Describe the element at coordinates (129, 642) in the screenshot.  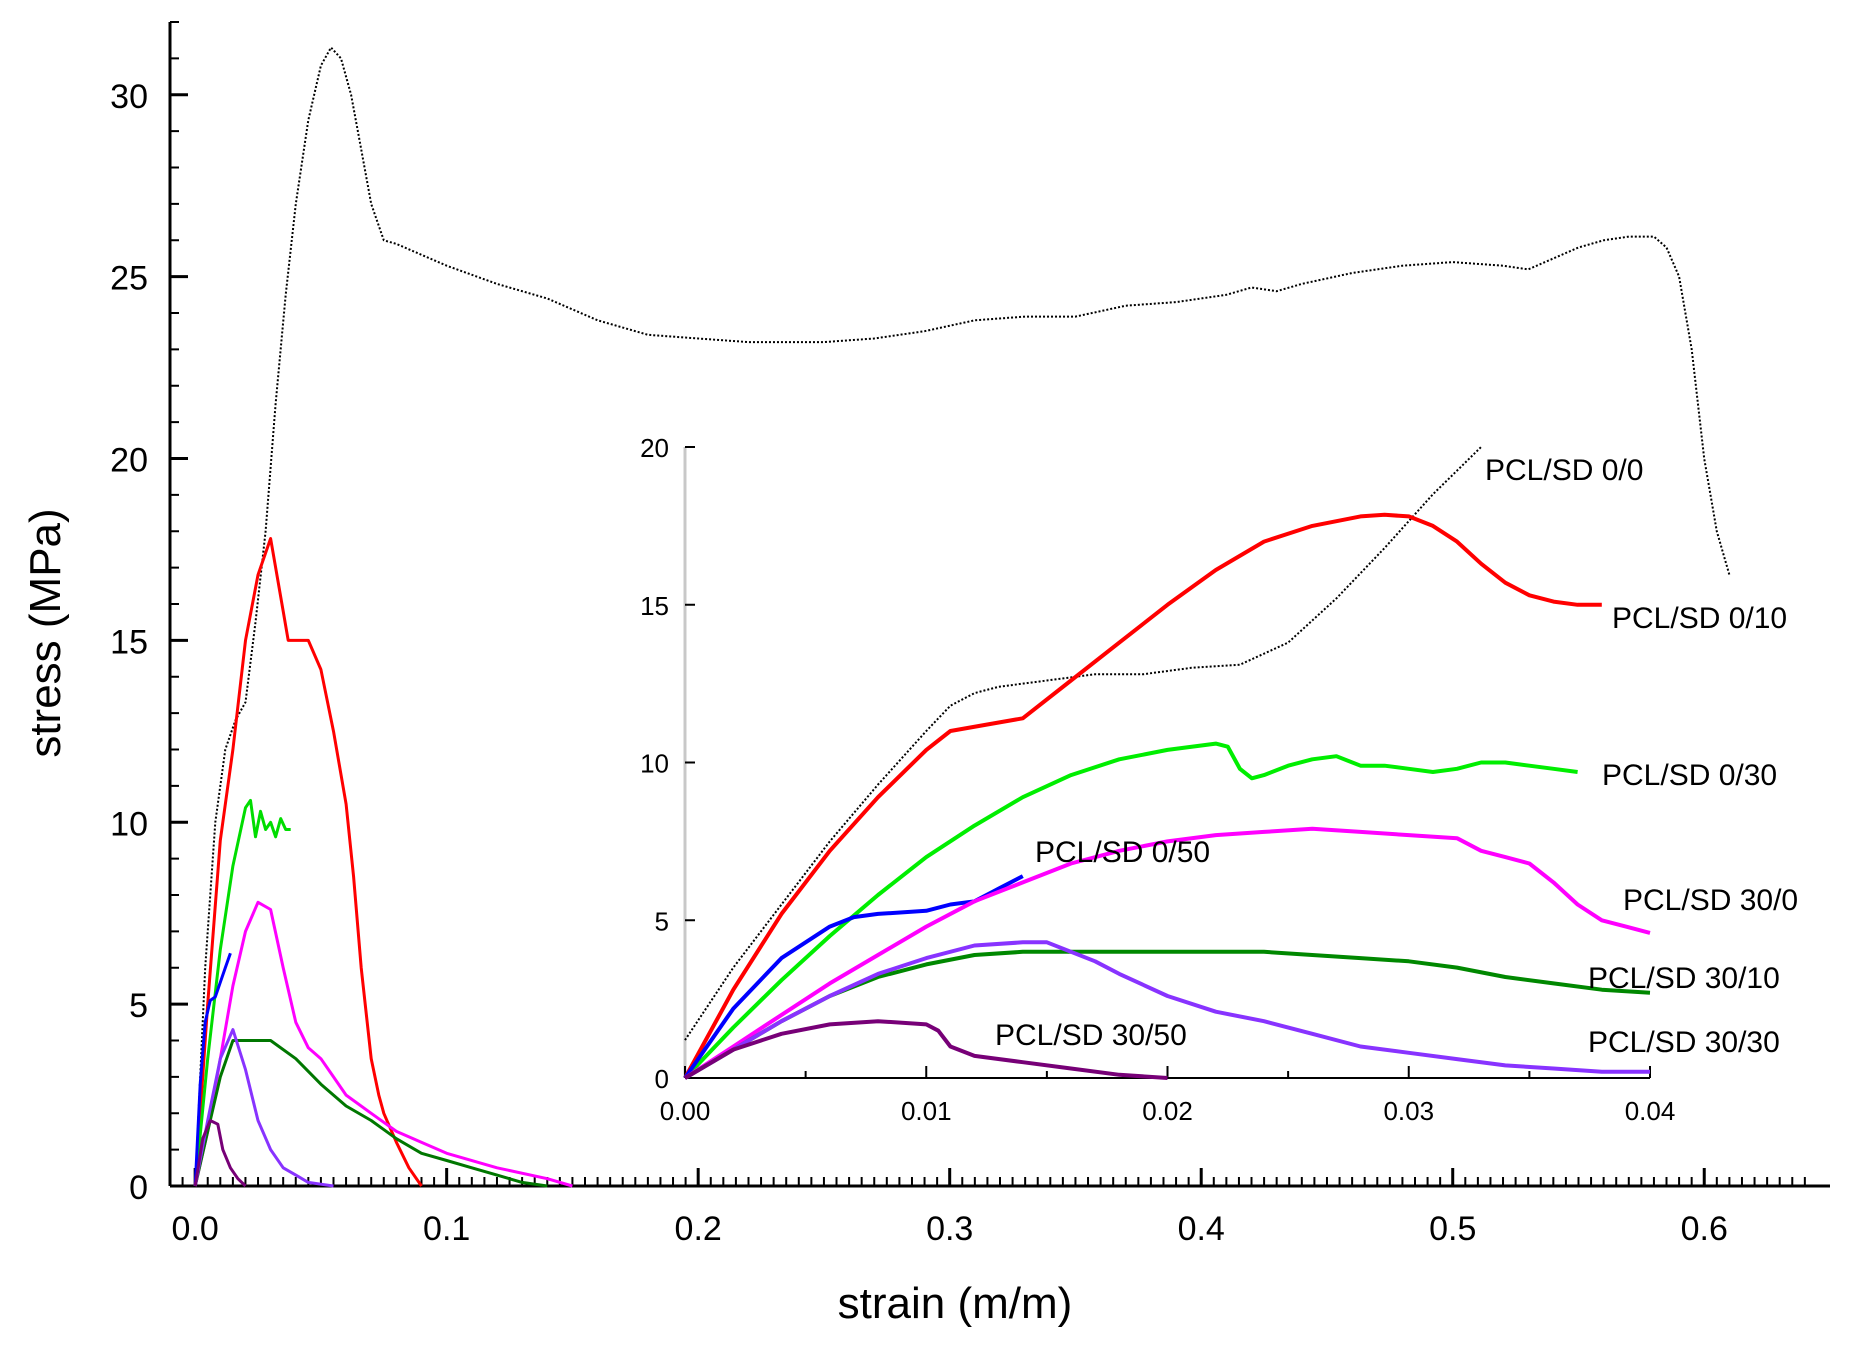
I see `main-y-tick-label: 15` at that location.